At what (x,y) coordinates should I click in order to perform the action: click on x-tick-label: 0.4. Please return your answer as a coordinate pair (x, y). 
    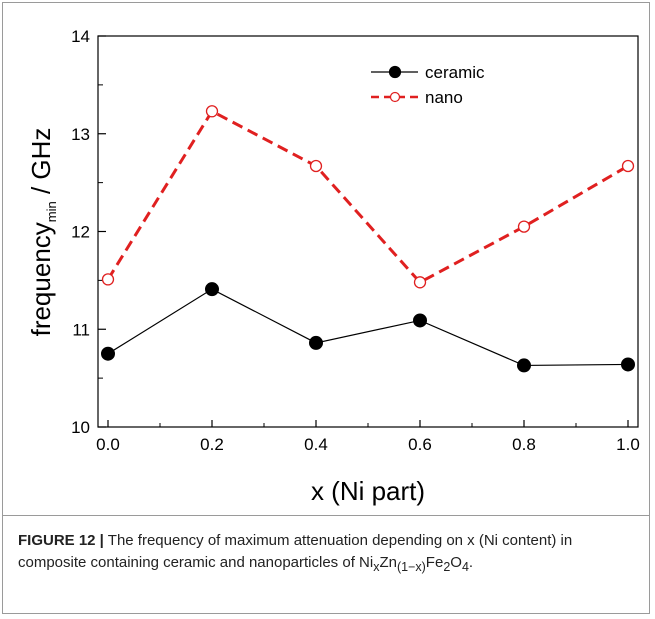
    Looking at the image, I should click on (316, 444).